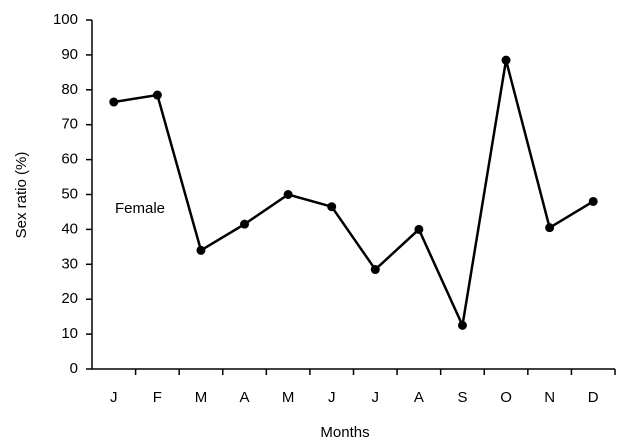  Describe the element at coordinates (21, 195) in the screenshot. I see `y-axis-label: Sex ratio (%)` at that location.